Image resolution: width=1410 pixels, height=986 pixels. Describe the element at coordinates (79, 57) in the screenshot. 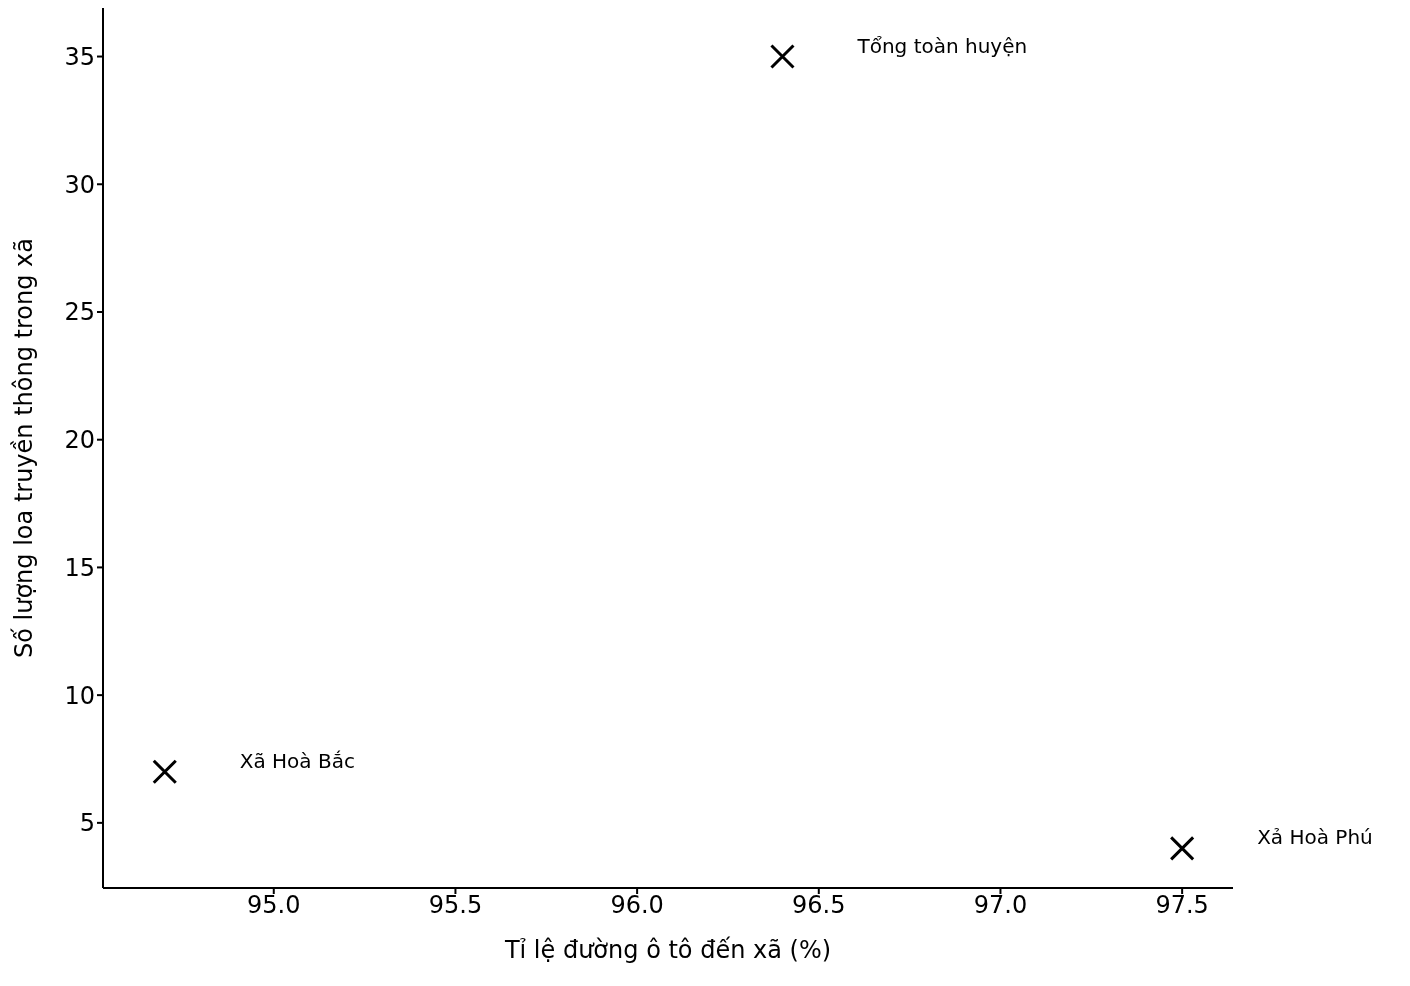

I see `y-tick-label: 35` at that location.